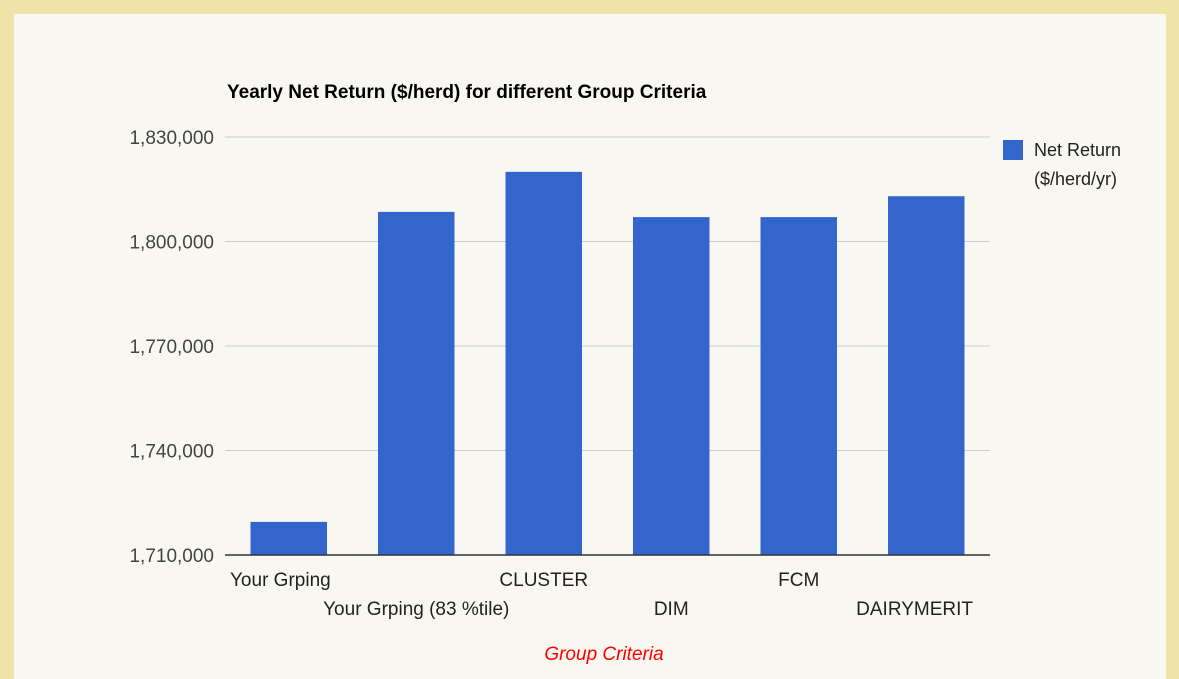  Describe the element at coordinates (603, 654) in the screenshot. I see `x-axis-title: Group Criteria` at that location.